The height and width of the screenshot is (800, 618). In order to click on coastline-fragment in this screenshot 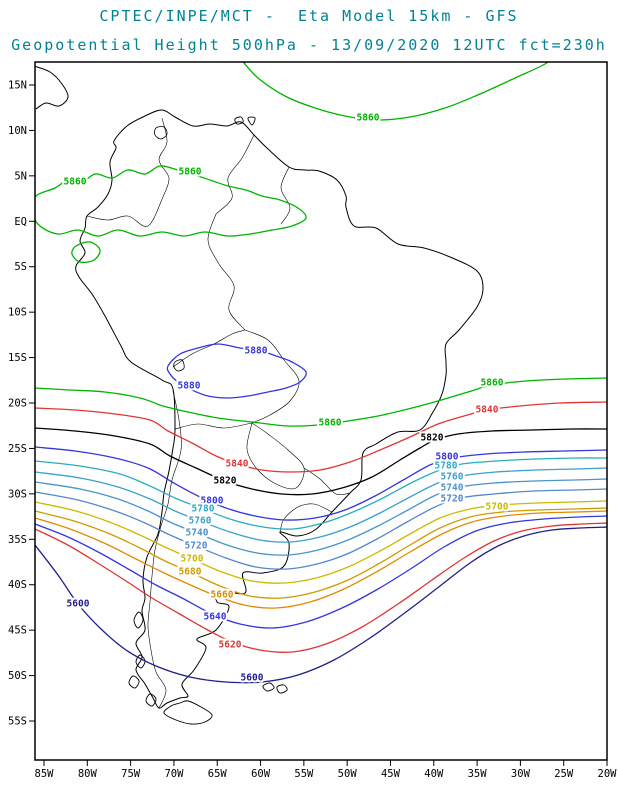, I will do `click(52, 87)`.